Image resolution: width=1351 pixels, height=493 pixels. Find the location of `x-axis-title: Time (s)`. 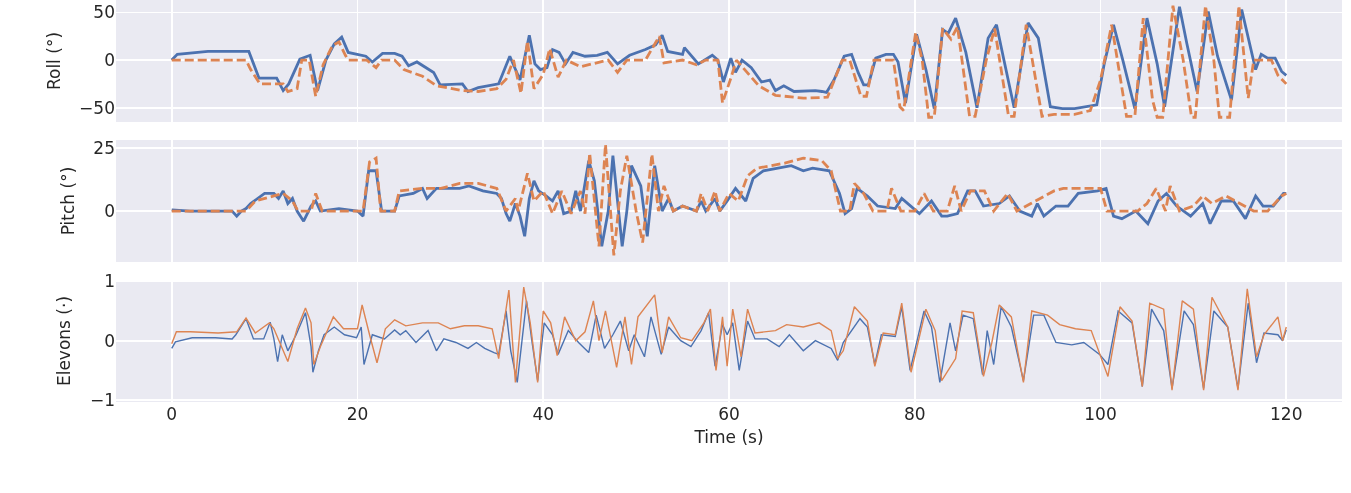

x-axis-title: Time (s) is located at coordinates (728, 437).